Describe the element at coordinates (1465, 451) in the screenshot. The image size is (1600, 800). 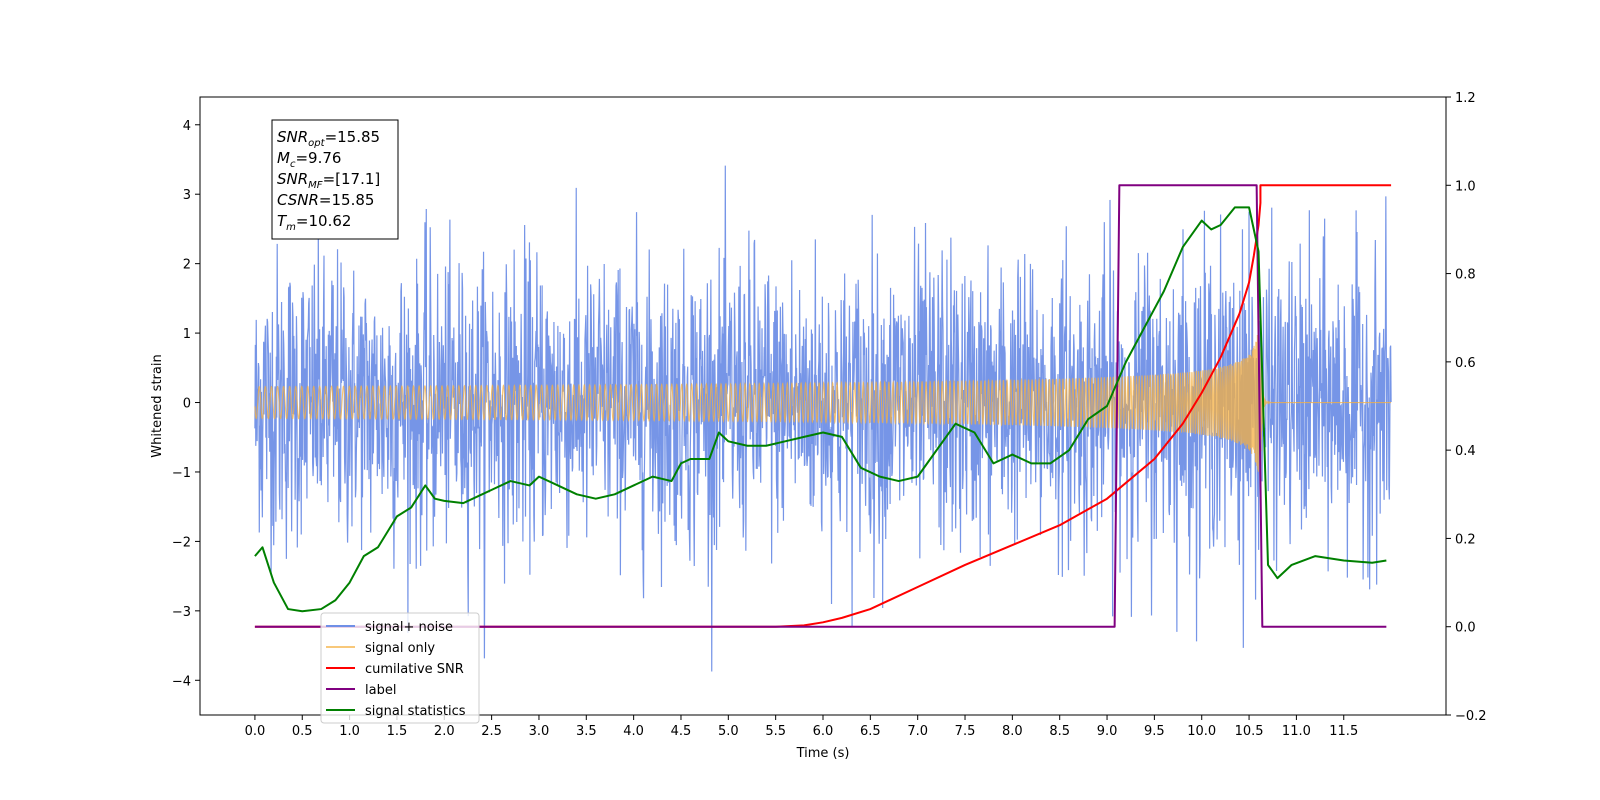
I see `y2-tick-label: 0.4` at that location.